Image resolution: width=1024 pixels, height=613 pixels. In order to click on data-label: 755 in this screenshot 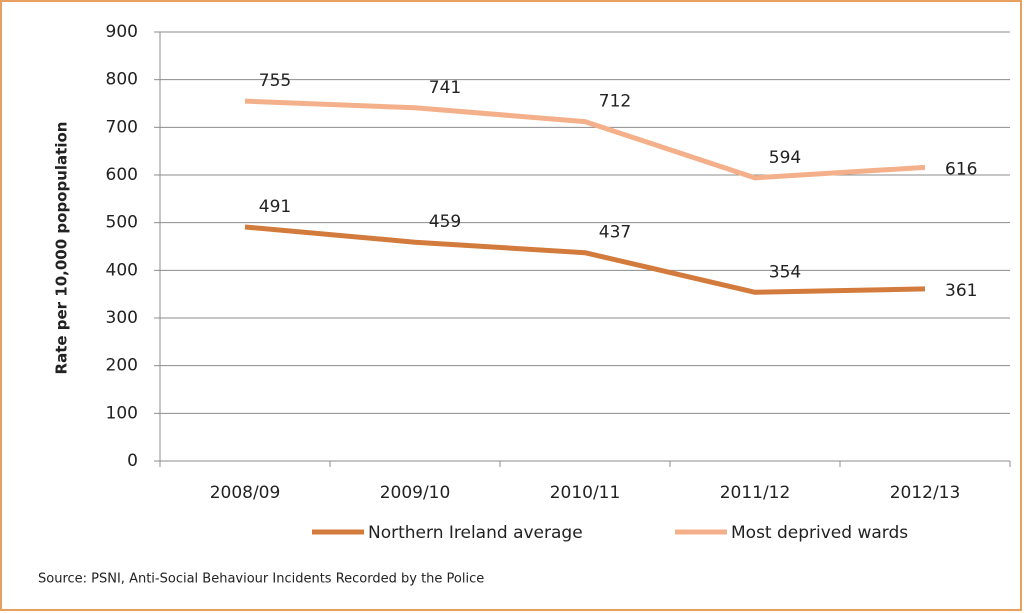, I will do `click(275, 81)`.